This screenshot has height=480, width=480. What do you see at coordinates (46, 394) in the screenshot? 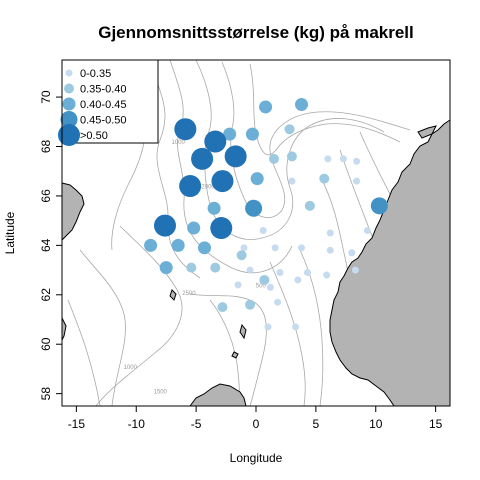
I see `y-tick-label: 58` at bounding box center [46, 394].